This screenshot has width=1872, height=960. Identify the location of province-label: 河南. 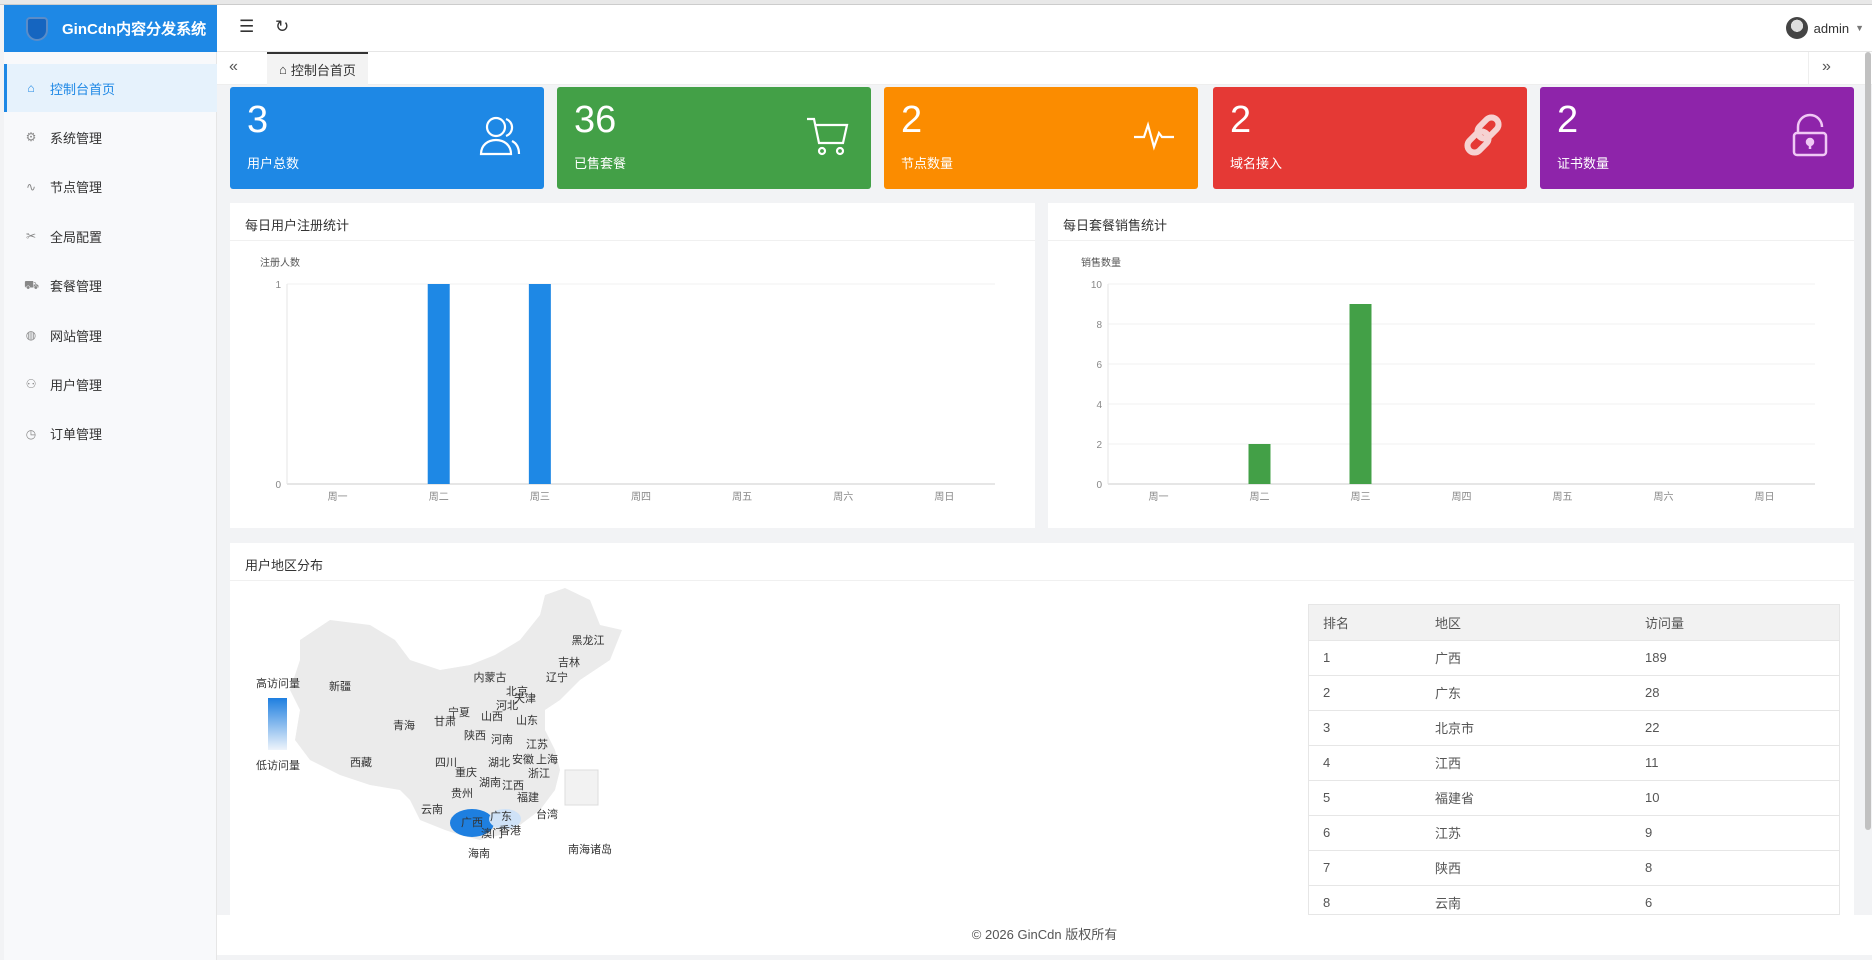
(502, 740).